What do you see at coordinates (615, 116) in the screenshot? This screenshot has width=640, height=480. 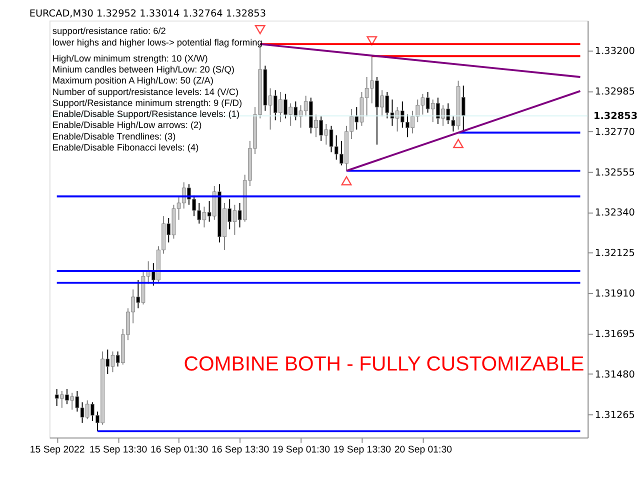 I see `ref-line-label: 1.32853` at bounding box center [615, 116].